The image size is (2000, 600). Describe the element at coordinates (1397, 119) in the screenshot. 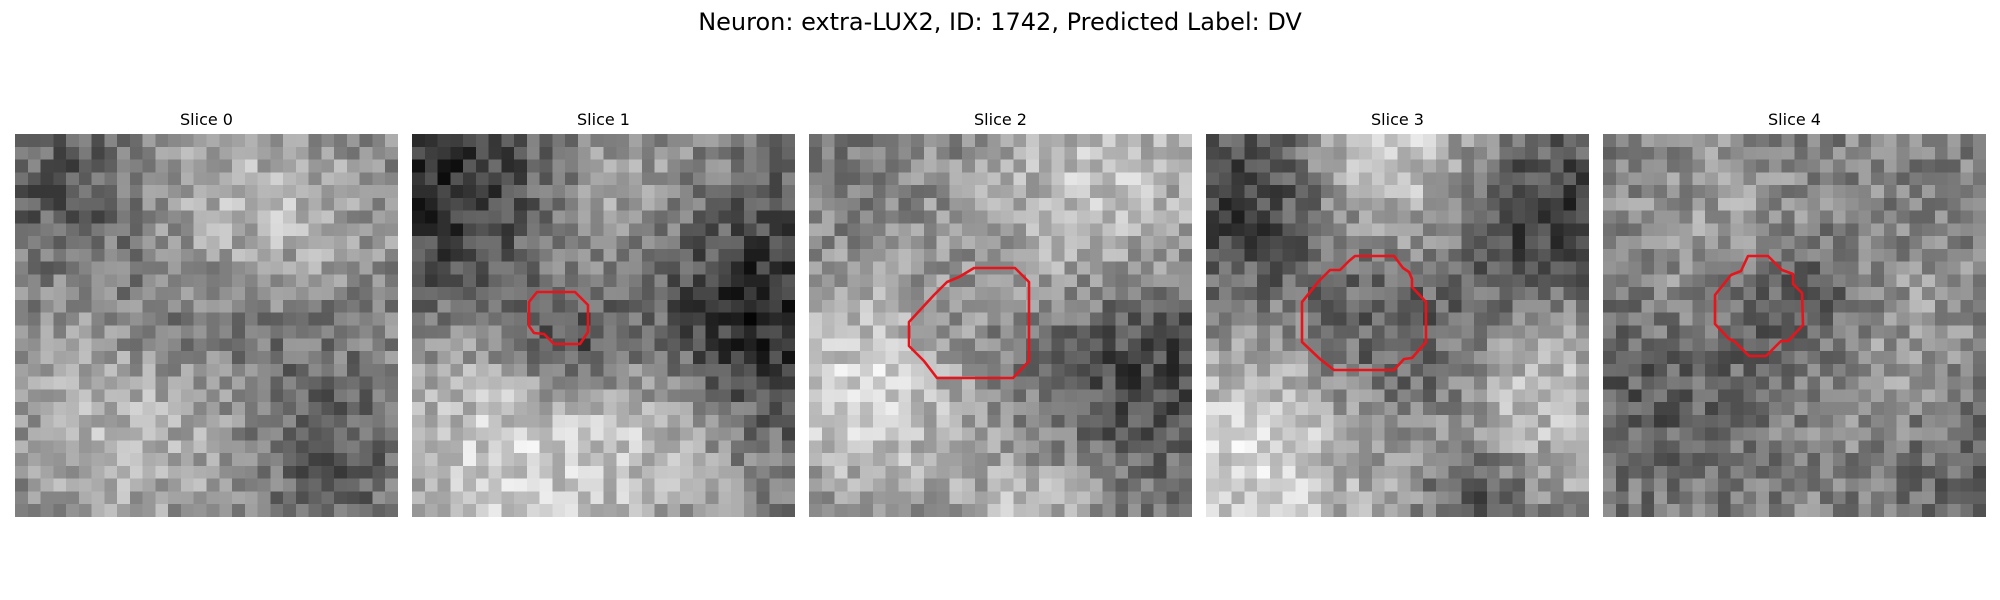

I see `slice-title: Slice 3` at that location.